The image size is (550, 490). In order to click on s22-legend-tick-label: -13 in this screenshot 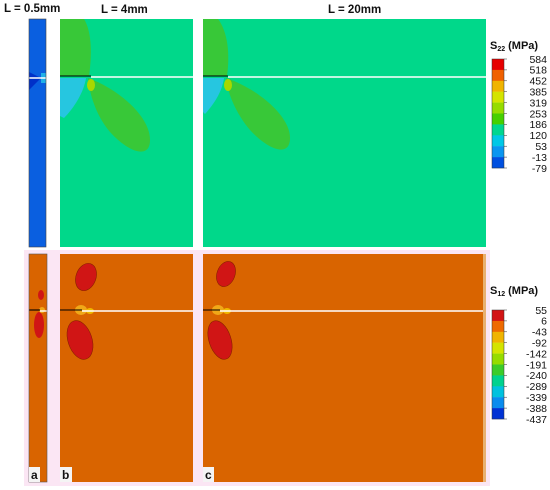, I will do `click(539, 158)`.